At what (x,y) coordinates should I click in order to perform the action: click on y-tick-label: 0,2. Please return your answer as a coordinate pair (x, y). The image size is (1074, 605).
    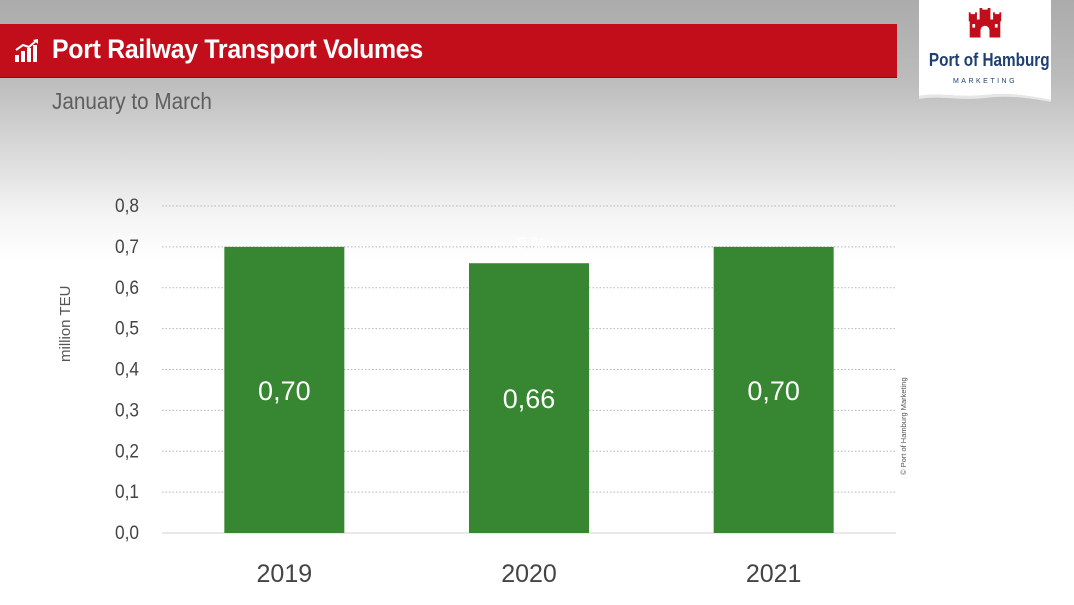
    Looking at the image, I should click on (127, 451).